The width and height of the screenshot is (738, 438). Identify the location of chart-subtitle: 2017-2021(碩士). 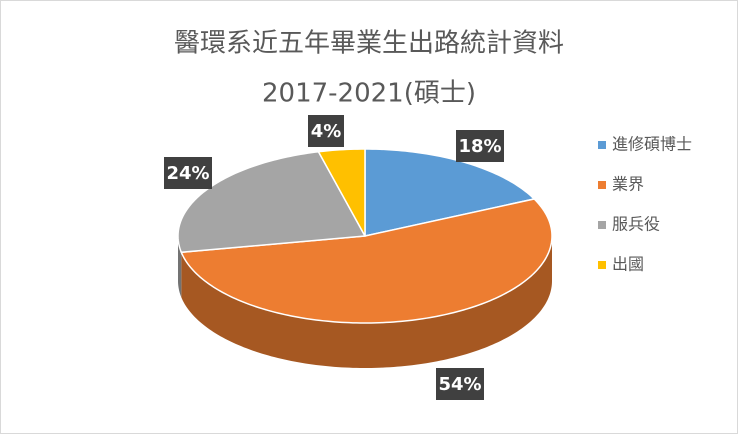
(369, 94).